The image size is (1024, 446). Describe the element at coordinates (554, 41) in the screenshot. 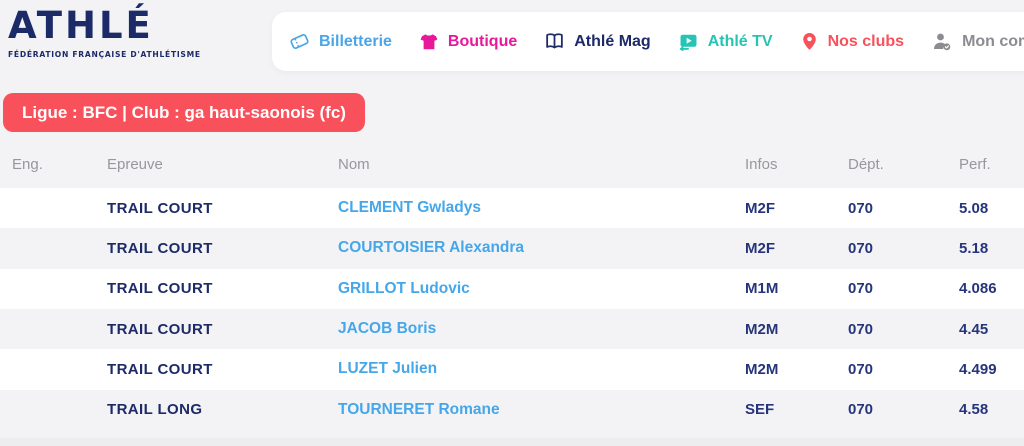

I see `open-book-icon` at that location.